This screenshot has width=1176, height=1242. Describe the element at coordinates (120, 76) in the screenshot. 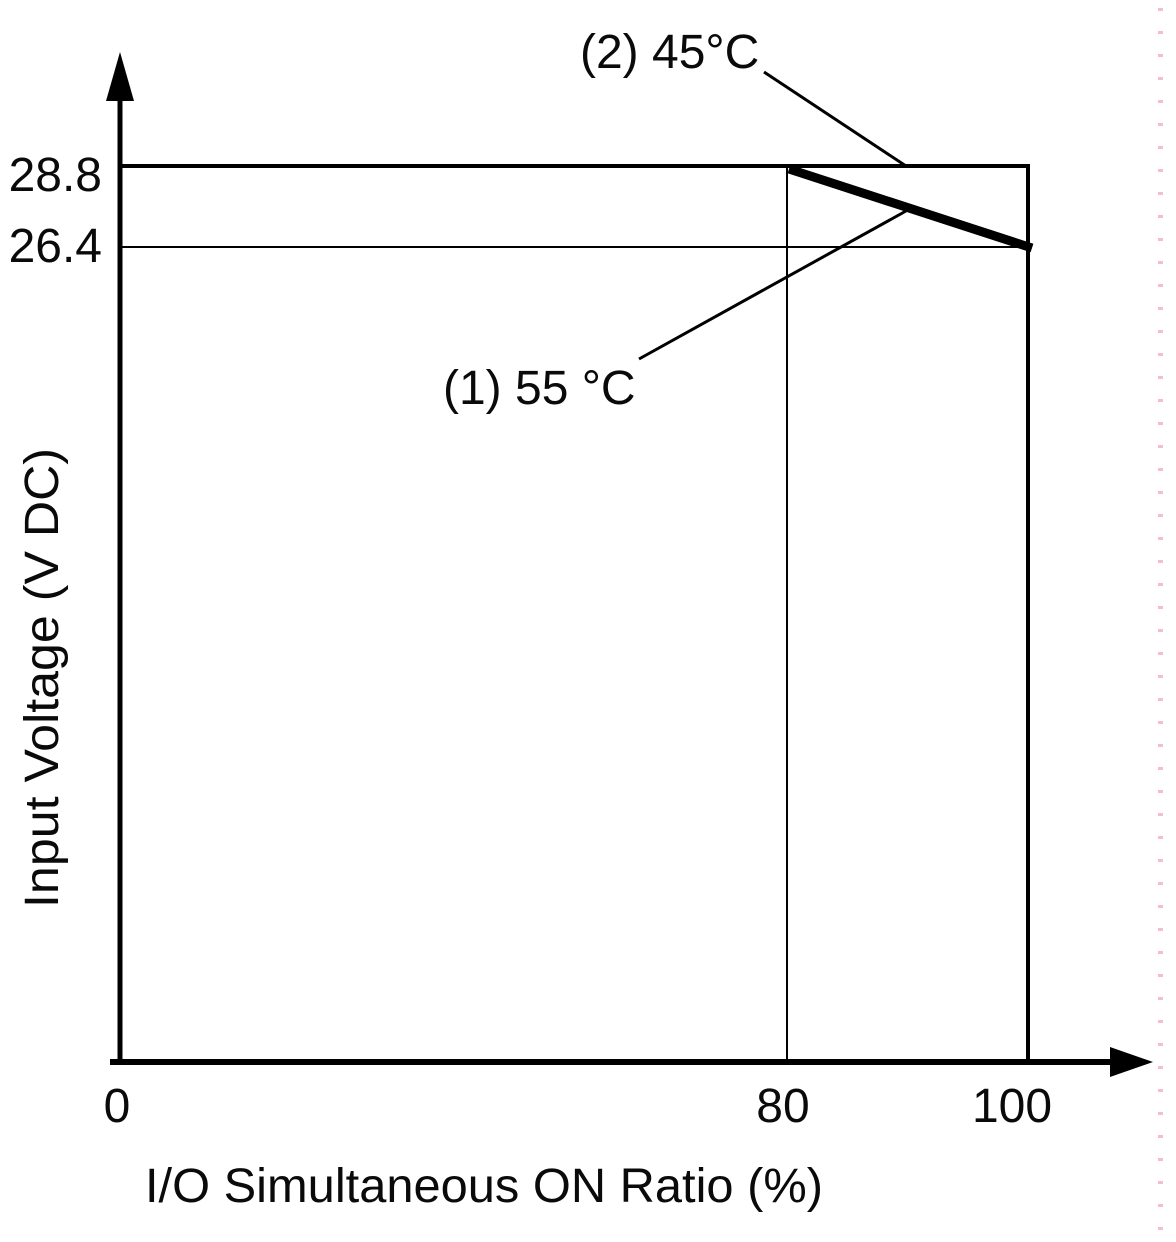

I see `y-axis-arrow-icon` at that location.